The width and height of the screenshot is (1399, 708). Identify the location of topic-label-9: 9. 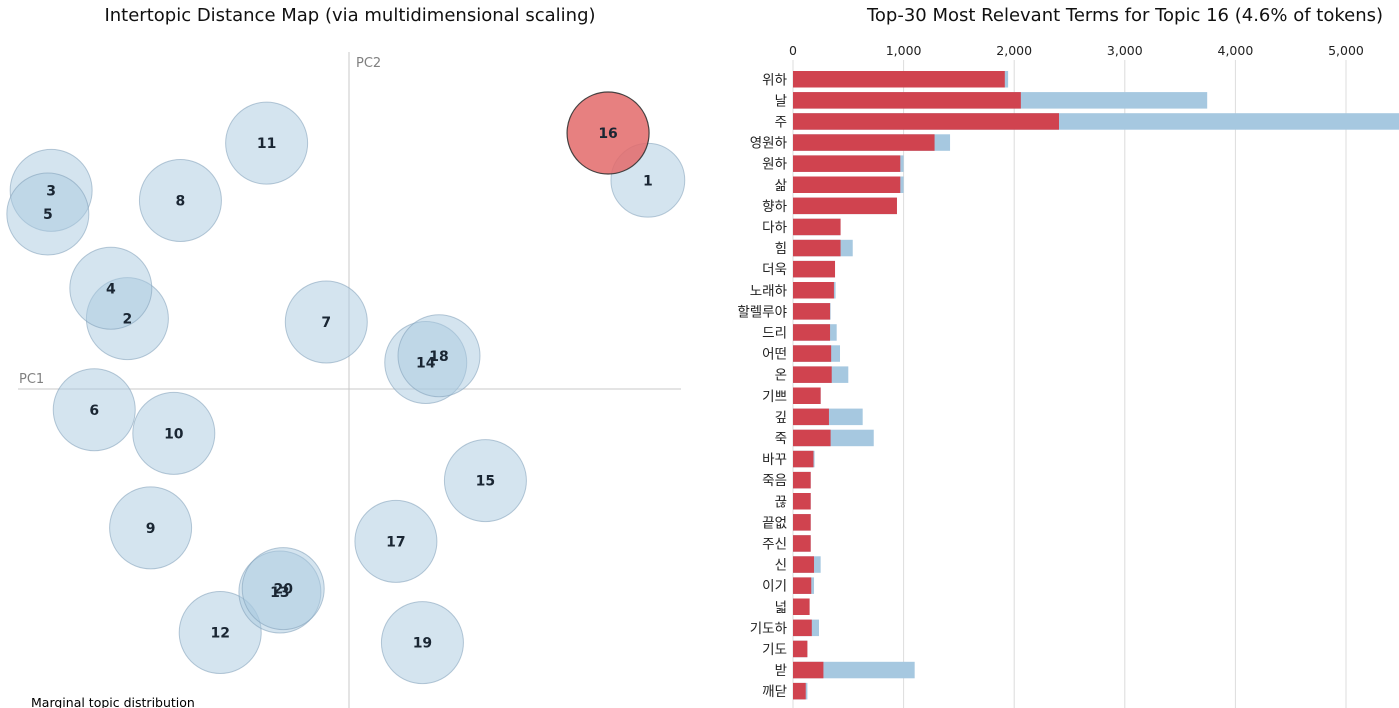
(151, 529).